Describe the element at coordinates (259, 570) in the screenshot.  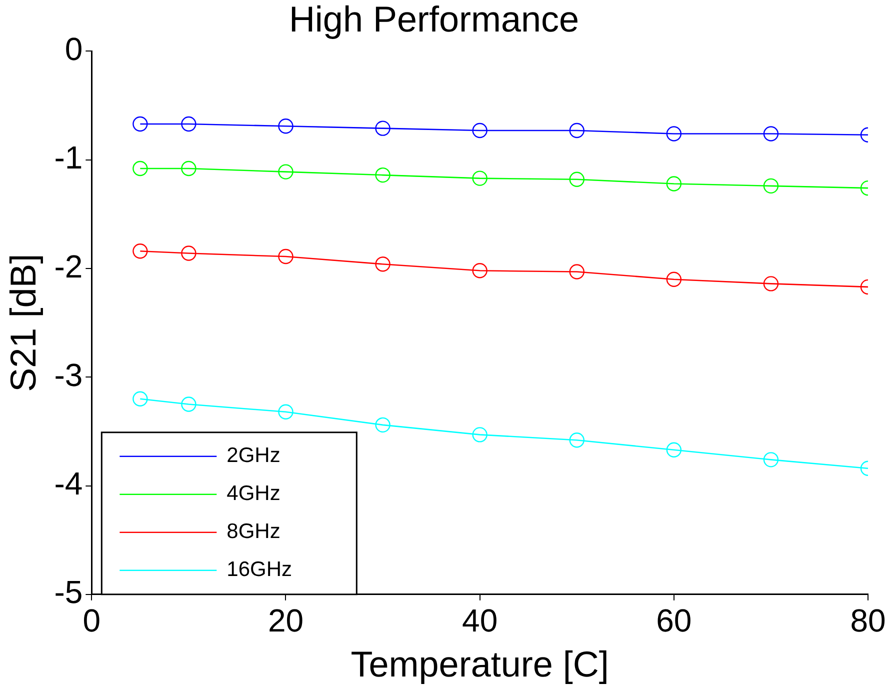
I see `legend-label: 16GHz` at that location.